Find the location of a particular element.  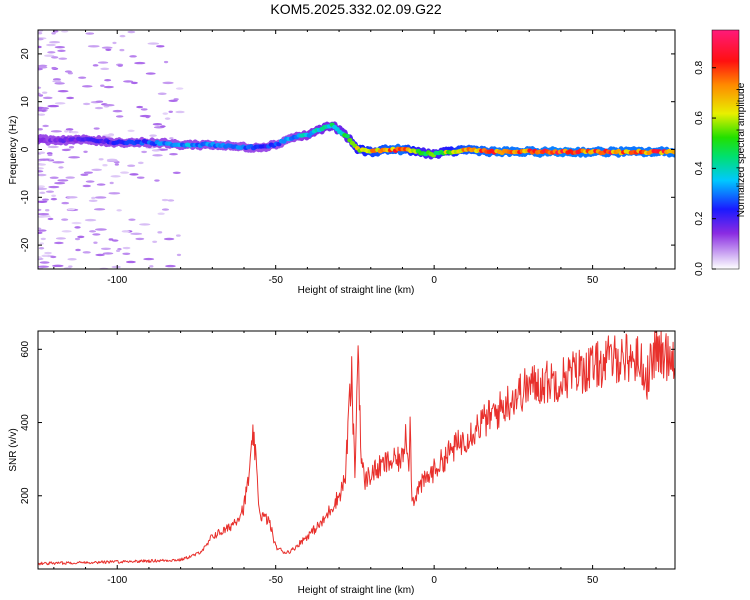

spectrogram-ridge-cell is located at coordinates (347, 136).